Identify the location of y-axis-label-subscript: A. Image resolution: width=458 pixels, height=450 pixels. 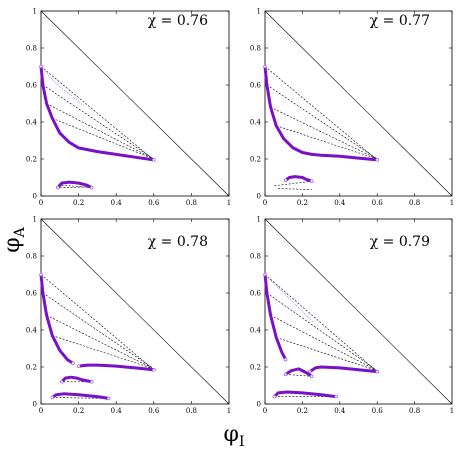
(20, 232).